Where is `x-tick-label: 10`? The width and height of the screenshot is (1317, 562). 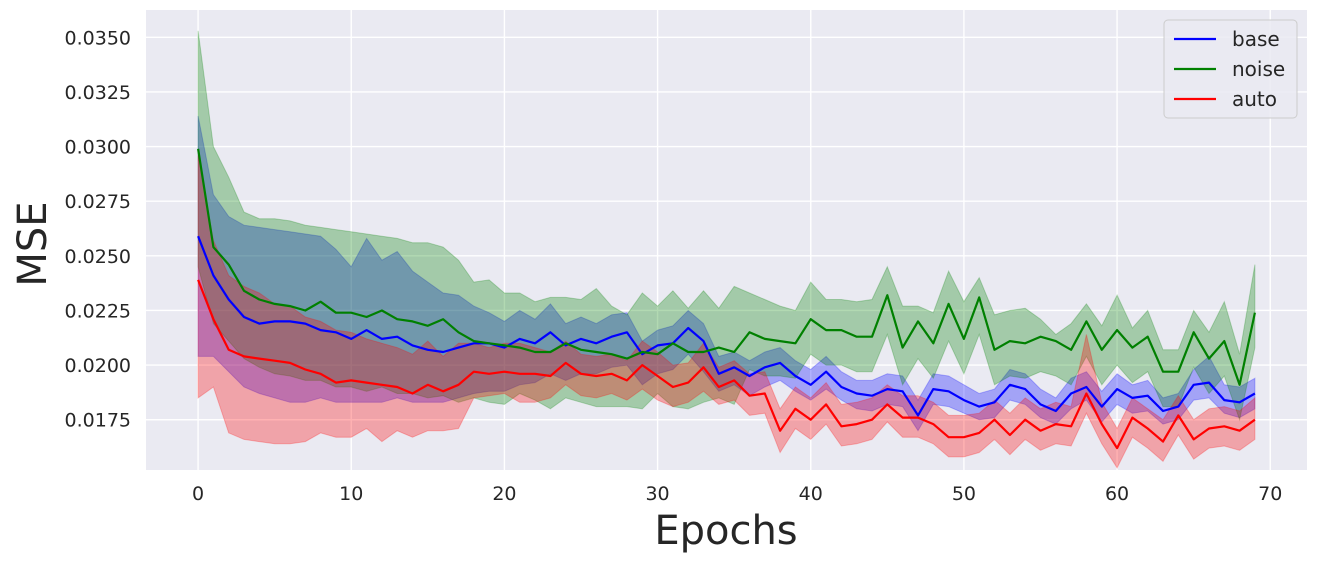
x-tick-label: 10 is located at coordinates (351, 494).